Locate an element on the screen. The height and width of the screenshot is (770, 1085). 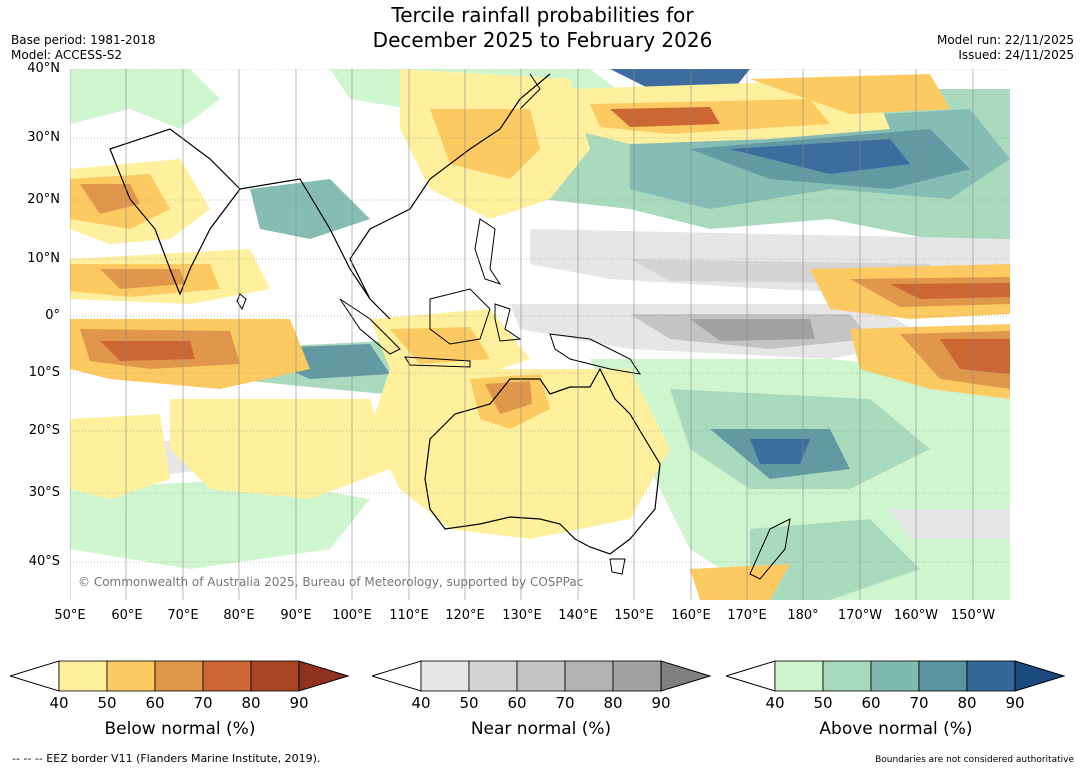
lat-label-30s: 30°S is located at coordinates (44, 492).